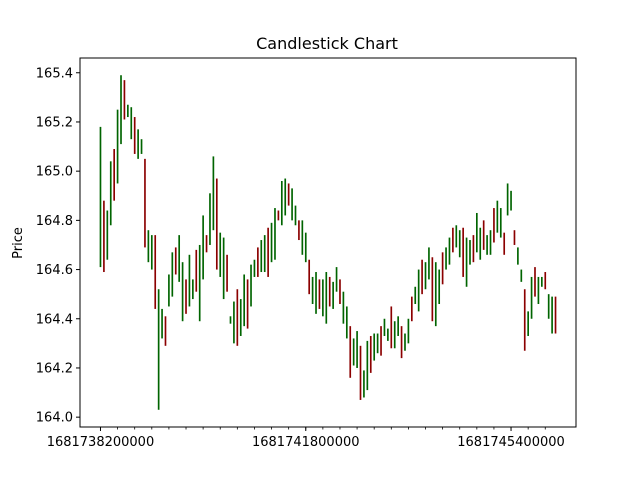 The width and height of the screenshot is (640, 480). Describe the element at coordinates (54, 368) in the screenshot. I see `y-tick-label: 164.2` at that location.